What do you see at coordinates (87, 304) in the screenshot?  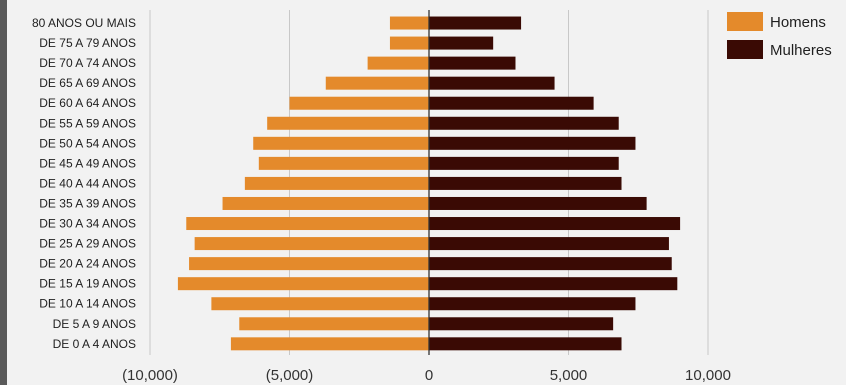 I see `category-label: DE 10 A 14 ANOS` at bounding box center [87, 304].